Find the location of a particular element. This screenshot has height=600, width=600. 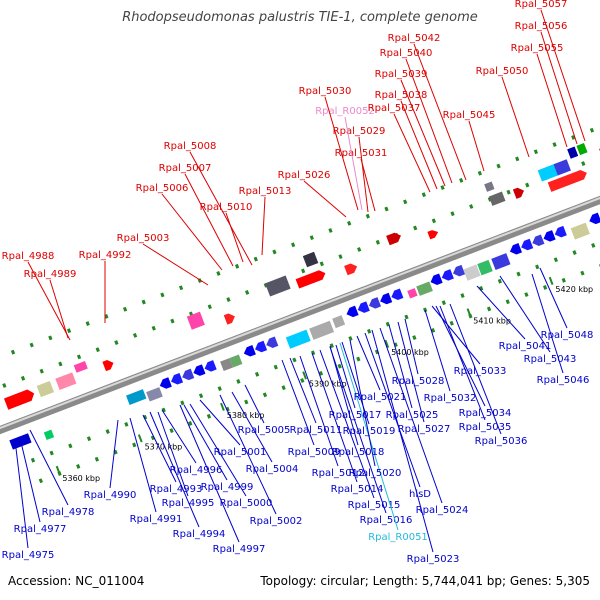

forward-gene-label: Rpal_5003 is located at coordinates (143, 238).